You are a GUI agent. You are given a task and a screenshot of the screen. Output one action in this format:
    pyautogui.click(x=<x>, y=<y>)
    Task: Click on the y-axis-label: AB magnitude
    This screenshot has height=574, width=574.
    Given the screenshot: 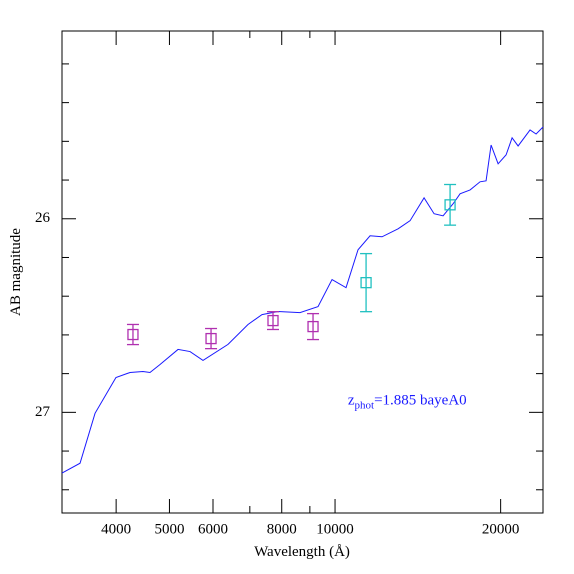 What is the action you would take?
    pyautogui.click(x=16, y=272)
    